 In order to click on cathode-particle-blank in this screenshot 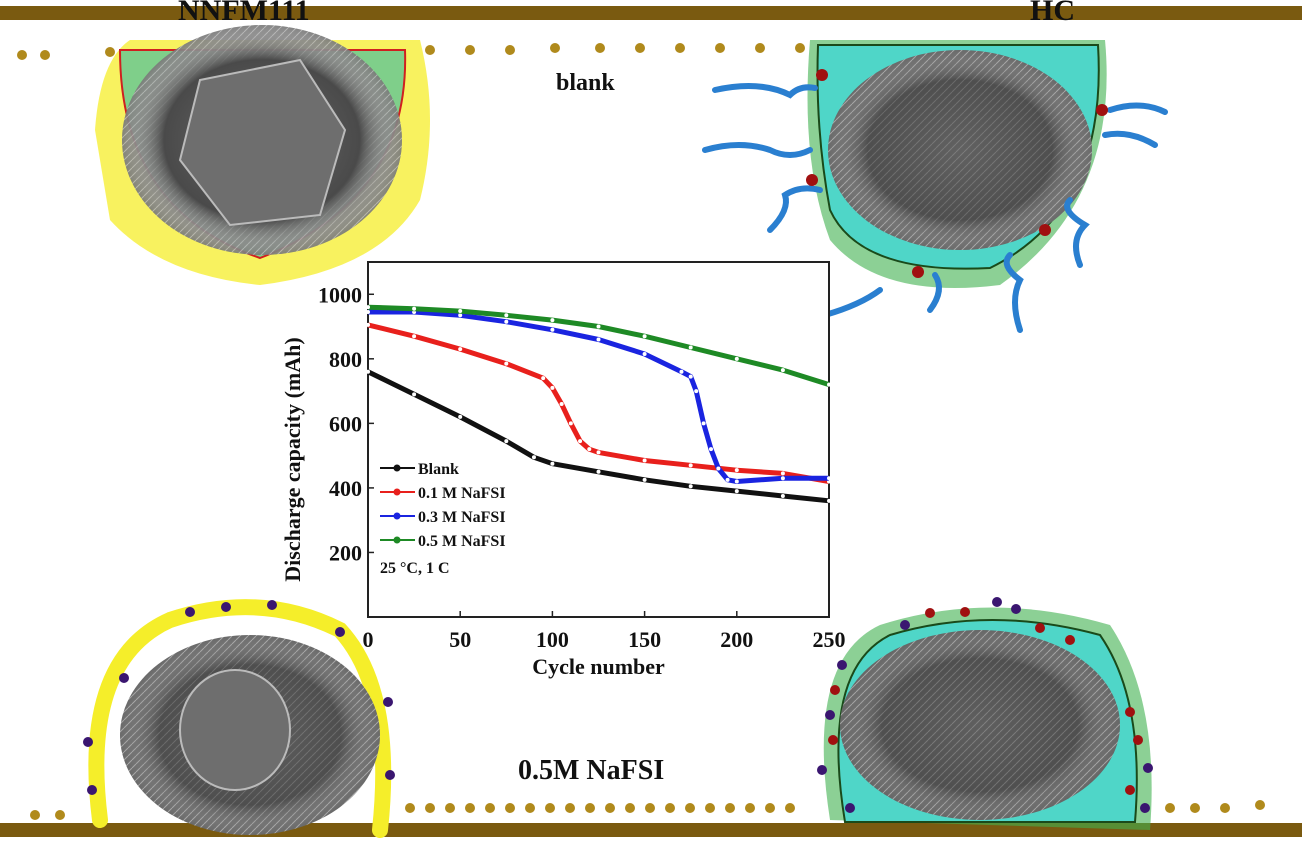, I will do `click(262, 155)`.